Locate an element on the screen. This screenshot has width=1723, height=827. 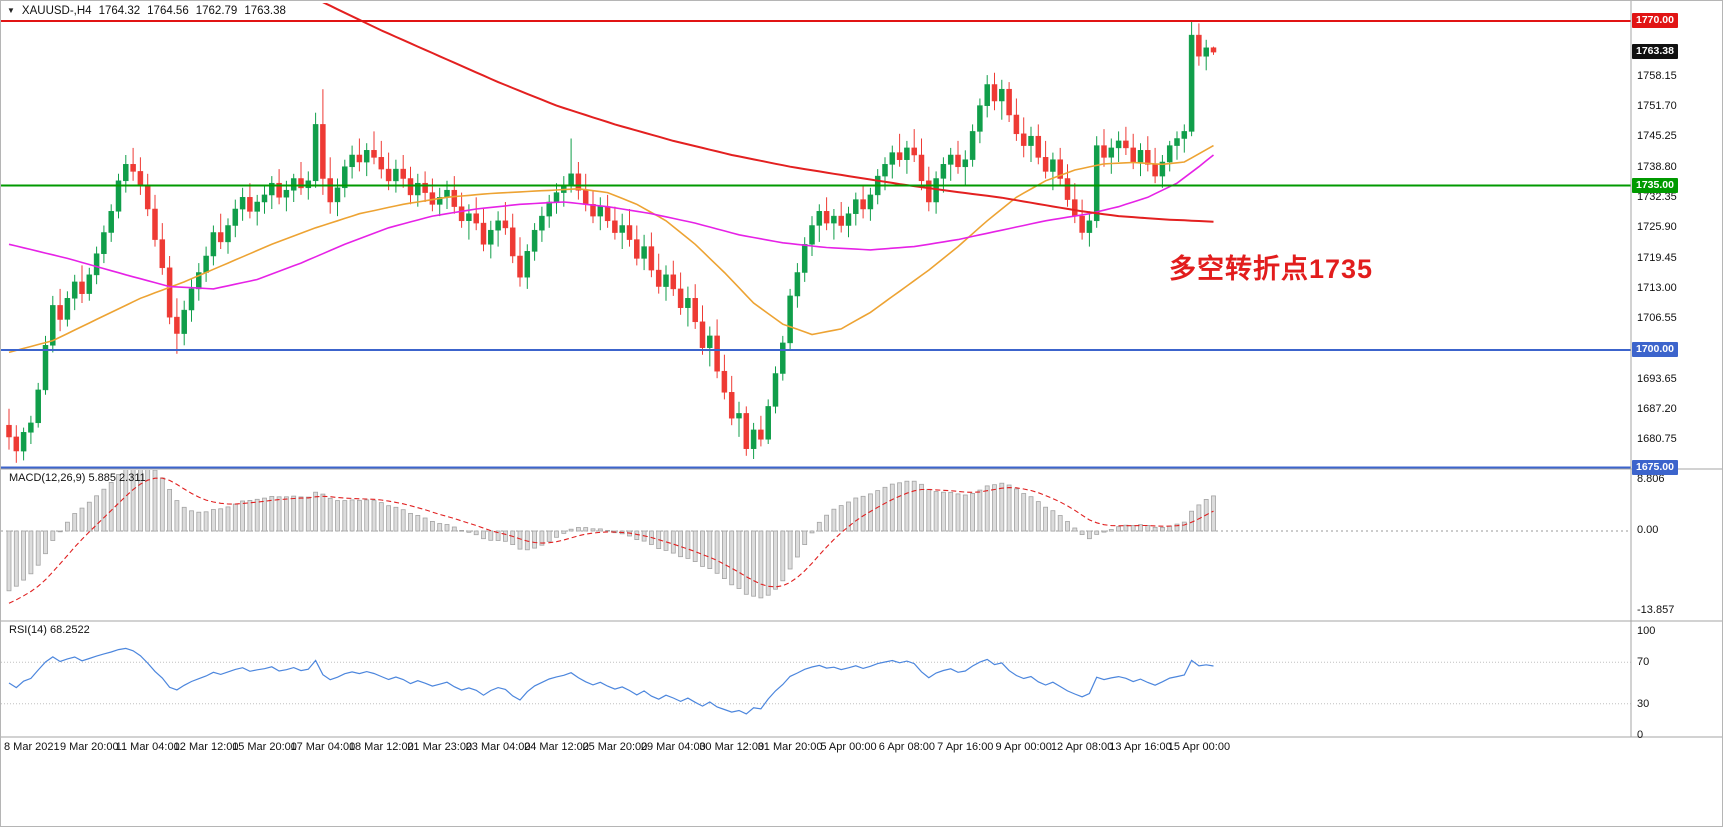
symbol-period: XAUUSD-,H4 is located at coordinates (56, 11).